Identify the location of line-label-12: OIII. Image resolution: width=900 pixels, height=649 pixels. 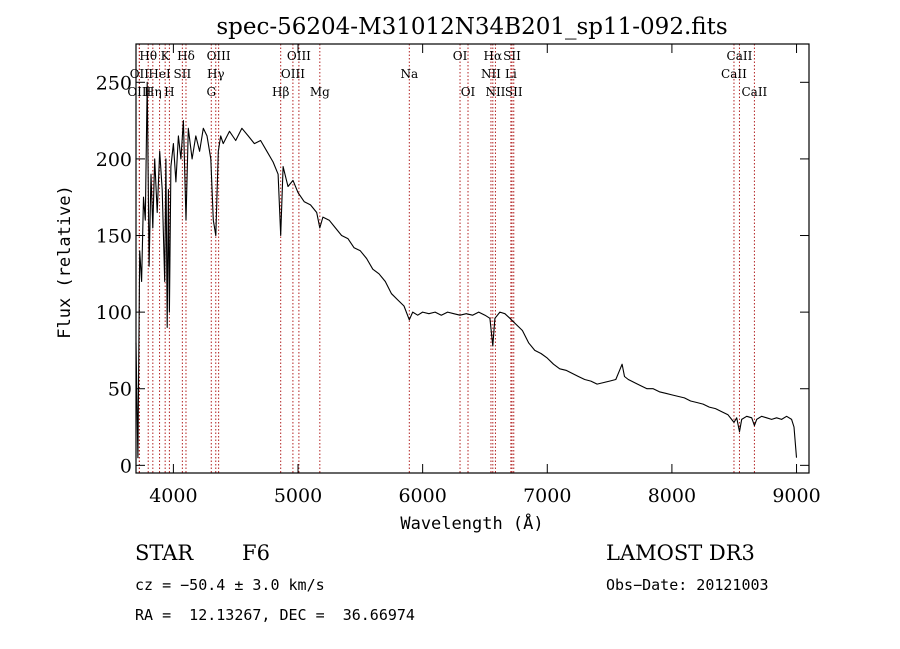
(299, 56).